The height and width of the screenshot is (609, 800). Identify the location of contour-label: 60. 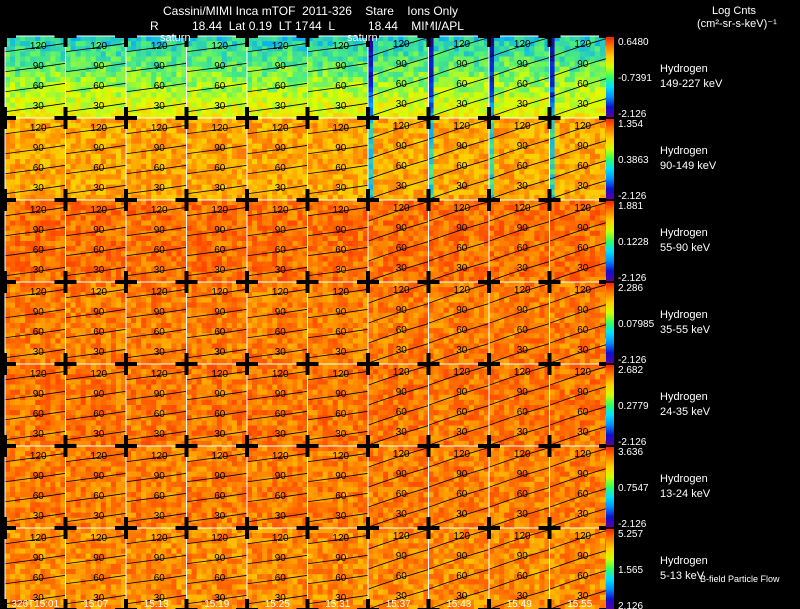
(160, 250).